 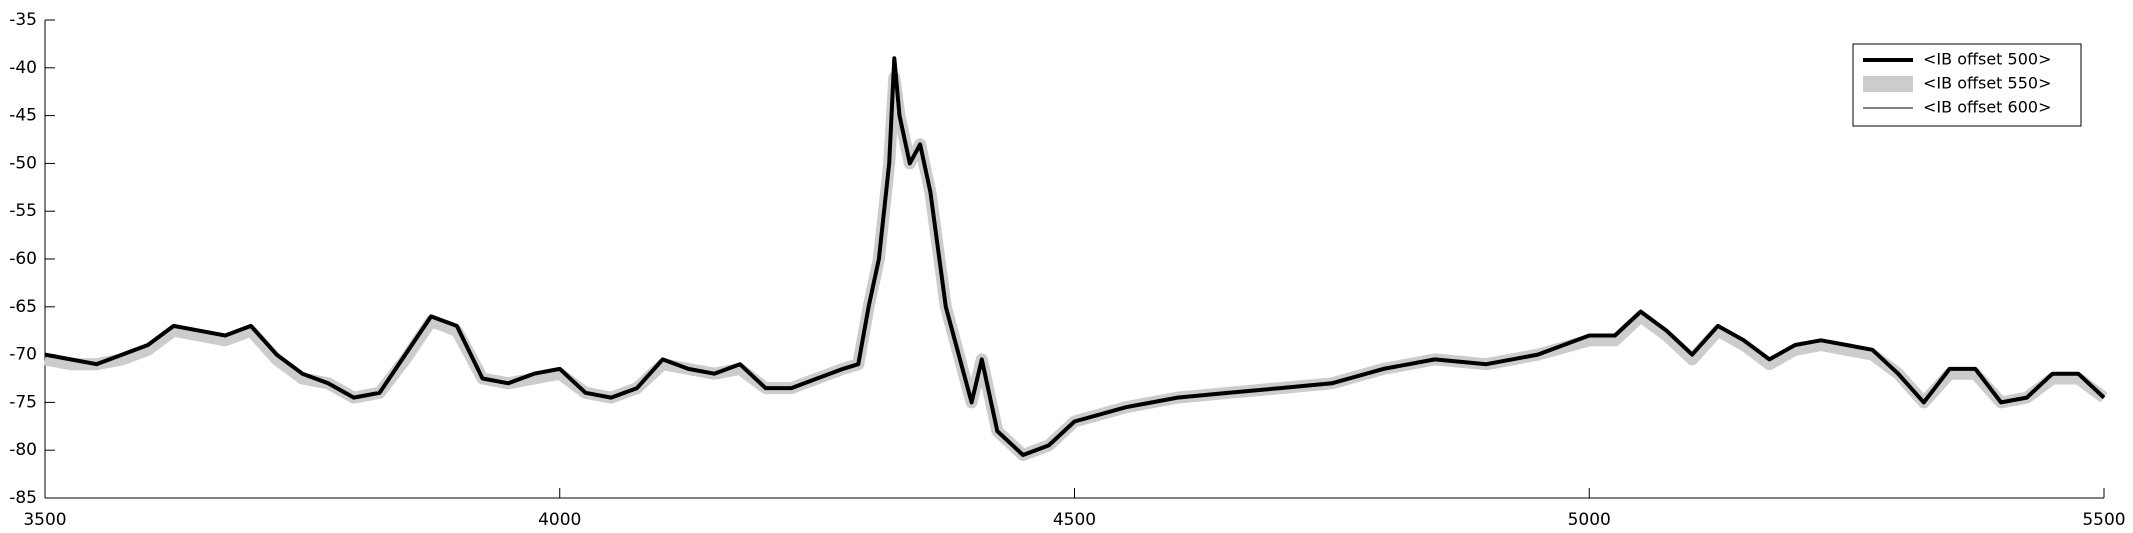 What do you see at coordinates (23, 402) in the screenshot?
I see `y-tick-label: -75` at bounding box center [23, 402].